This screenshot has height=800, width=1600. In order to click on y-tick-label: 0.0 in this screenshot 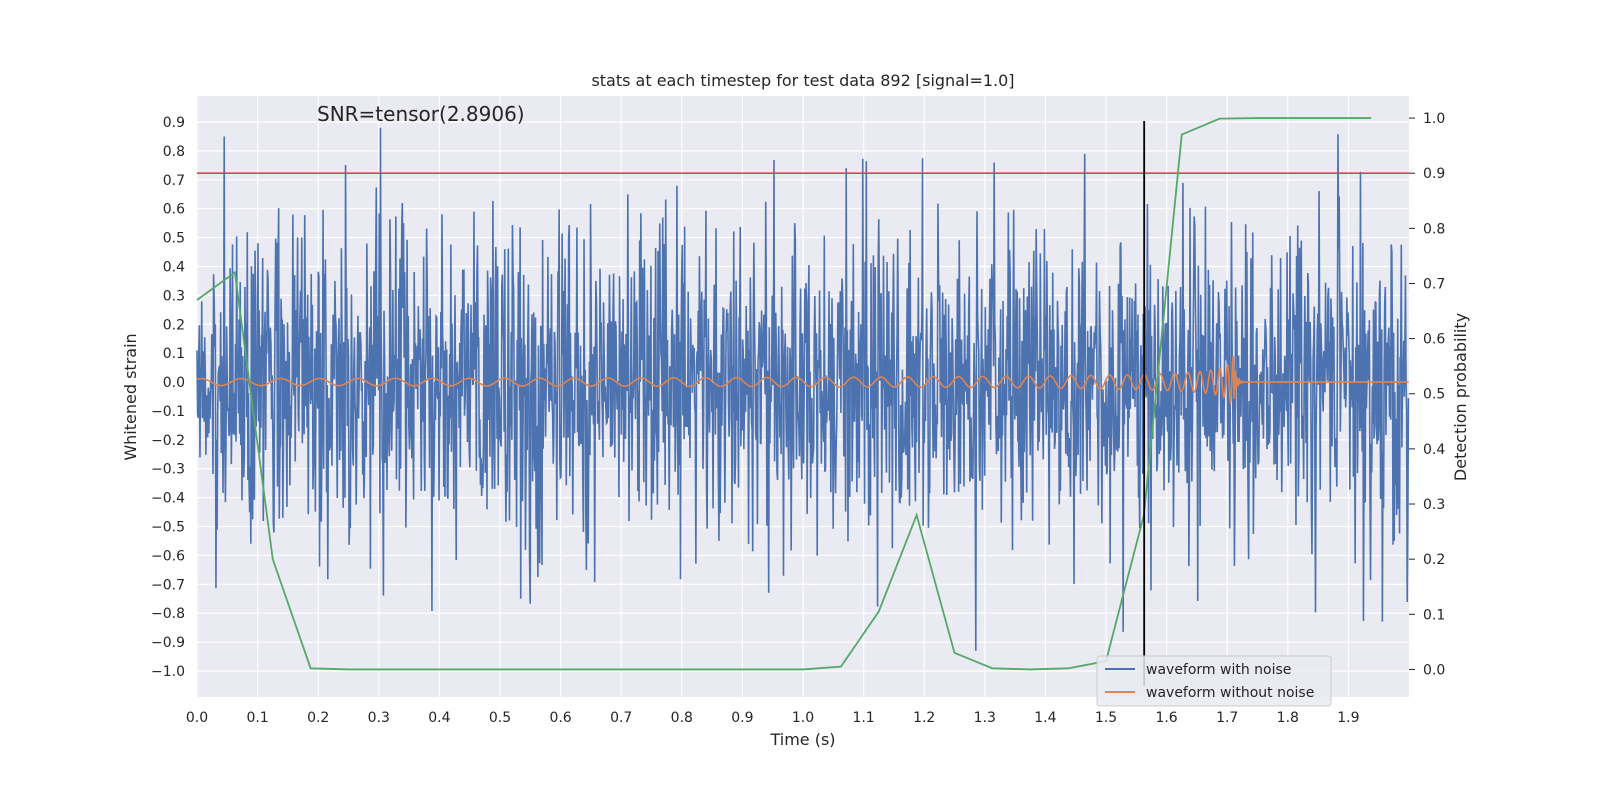, I will do `click(174, 383)`.